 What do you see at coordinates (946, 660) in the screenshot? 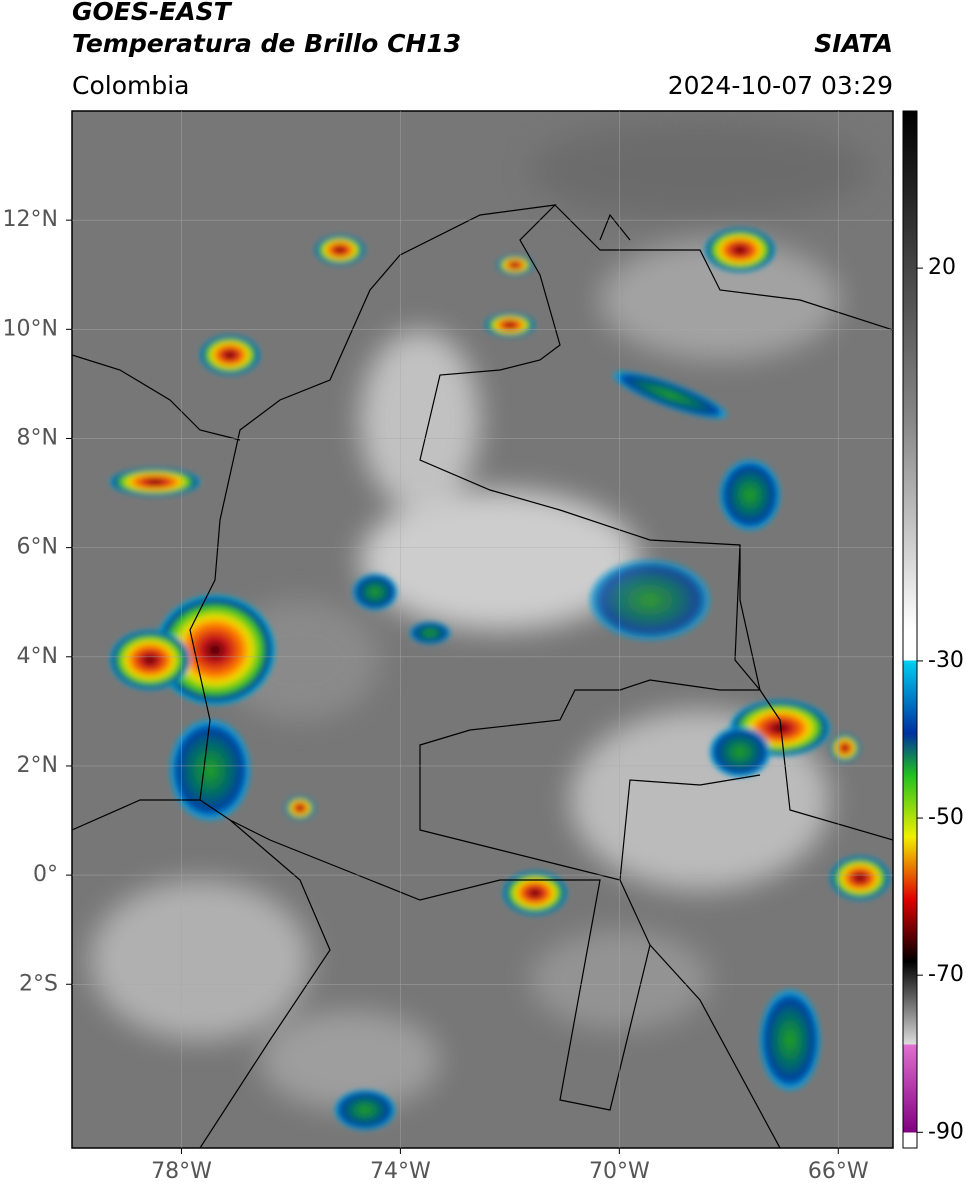
I see `colorbar-tick-label: -30` at bounding box center [946, 660].